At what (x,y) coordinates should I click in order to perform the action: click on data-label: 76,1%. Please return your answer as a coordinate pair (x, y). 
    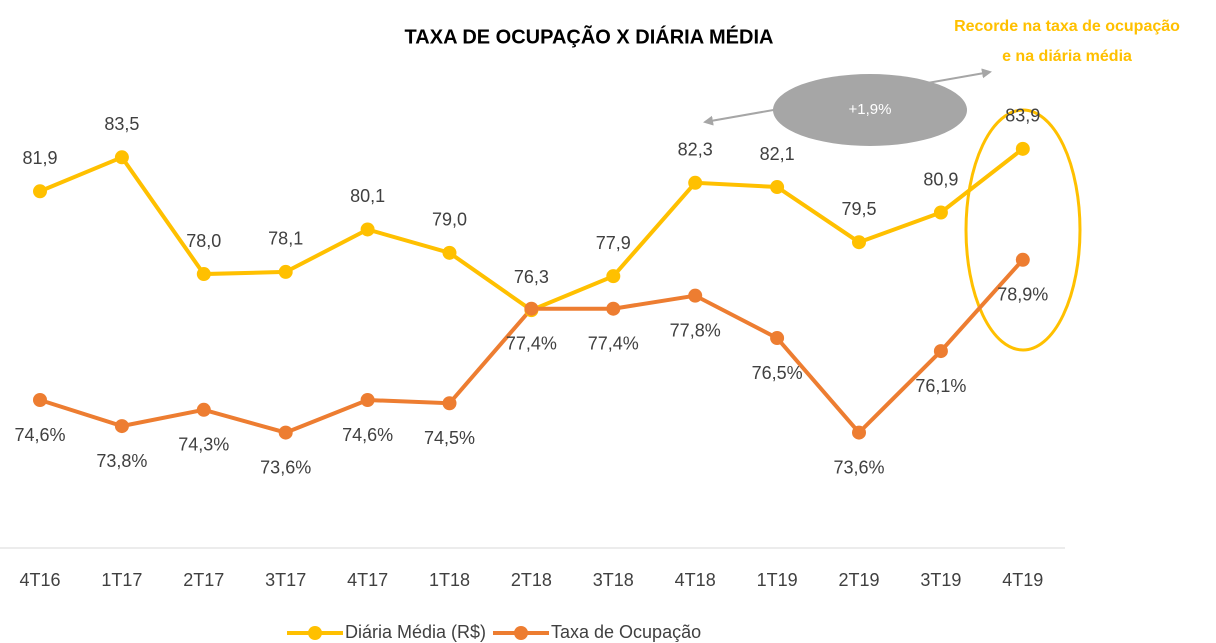
    Looking at the image, I should click on (940, 386).